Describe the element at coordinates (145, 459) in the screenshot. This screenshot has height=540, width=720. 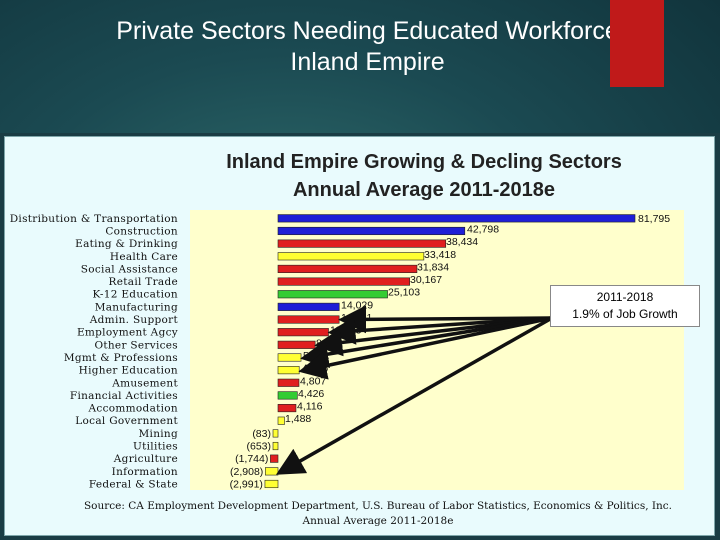
I see `category-label-agriculture: Agriculture` at that location.